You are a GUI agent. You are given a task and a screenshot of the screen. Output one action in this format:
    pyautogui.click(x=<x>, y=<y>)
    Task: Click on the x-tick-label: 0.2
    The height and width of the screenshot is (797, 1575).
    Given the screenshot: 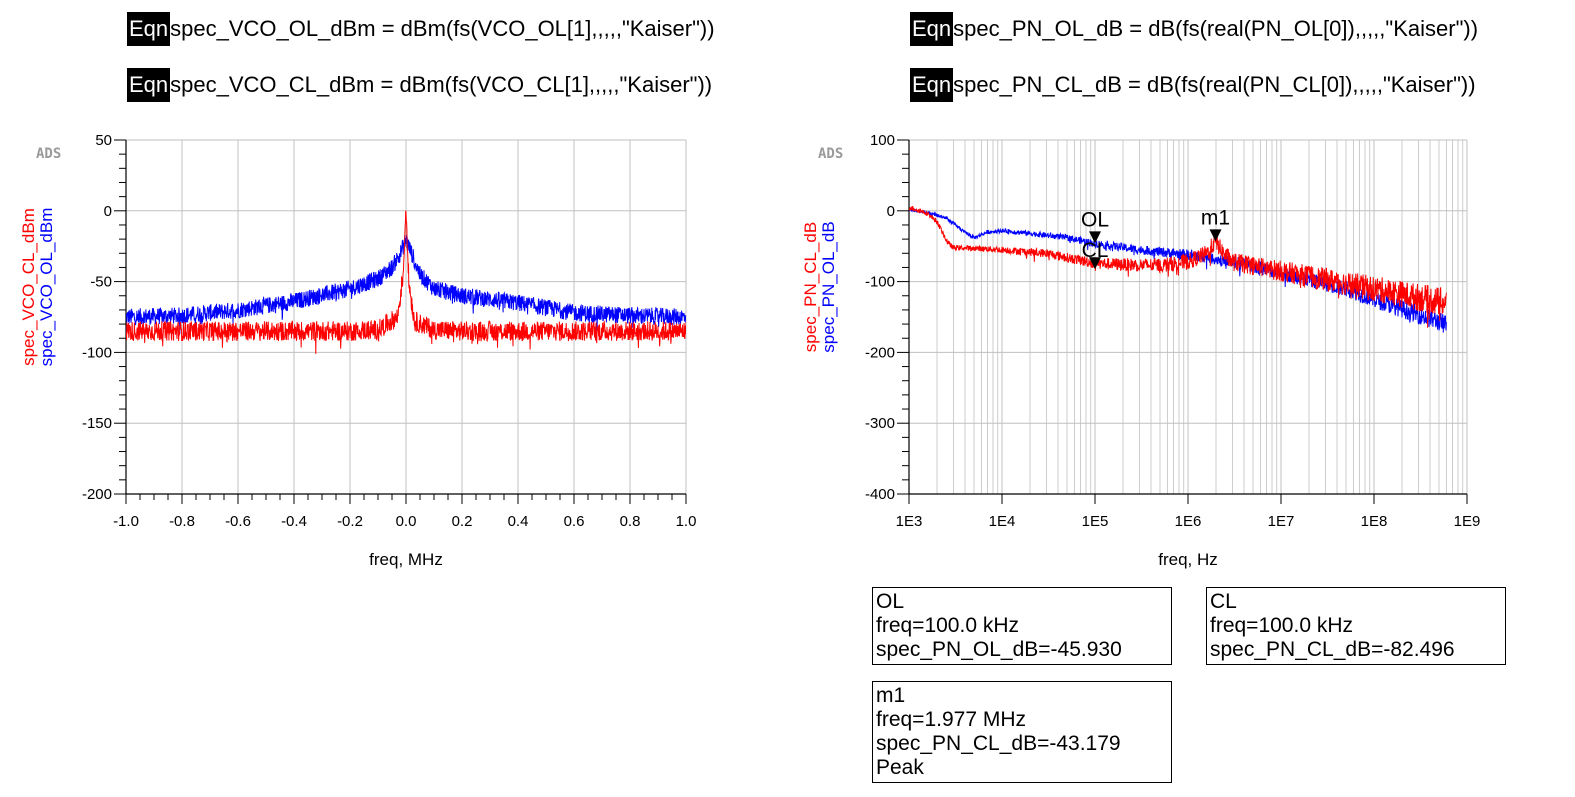 What is the action you would take?
    pyautogui.click(x=462, y=521)
    